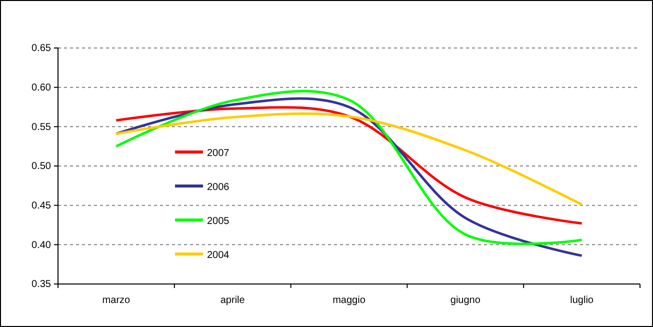  Describe the element at coordinates (42, 88) in the screenshot. I see `y-tick-label: 0.60` at that location.